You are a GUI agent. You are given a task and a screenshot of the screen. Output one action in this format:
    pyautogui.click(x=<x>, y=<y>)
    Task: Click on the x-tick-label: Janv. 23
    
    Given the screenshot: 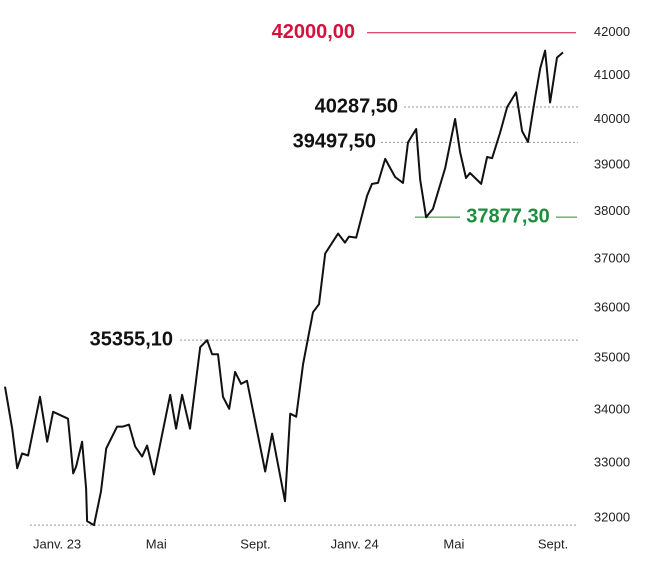 What is the action you would take?
    pyautogui.click(x=57, y=543)
    